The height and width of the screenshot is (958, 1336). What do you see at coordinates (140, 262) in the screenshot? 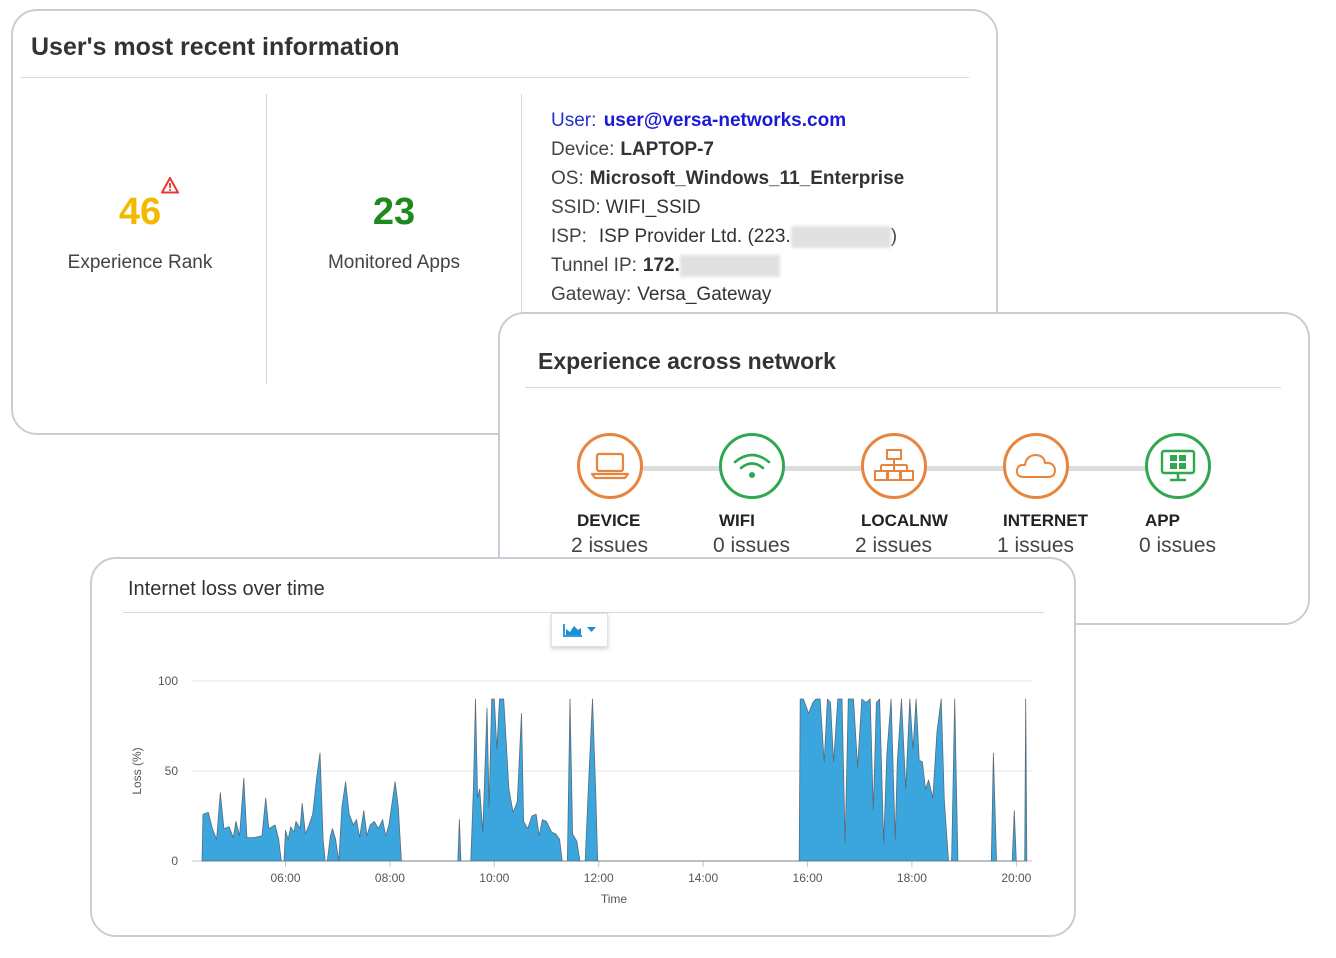
I see `experience-rank-label: Experience Rank` at bounding box center [140, 262].